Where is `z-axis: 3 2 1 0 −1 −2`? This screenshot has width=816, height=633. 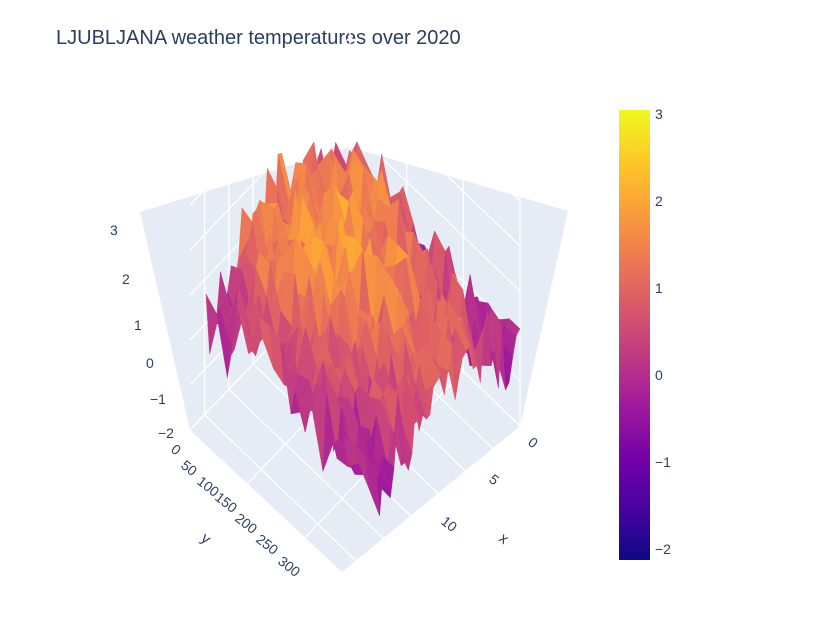 z-axis: 3 2 1 0 −1 −2 is located at coordinates (142, 331).